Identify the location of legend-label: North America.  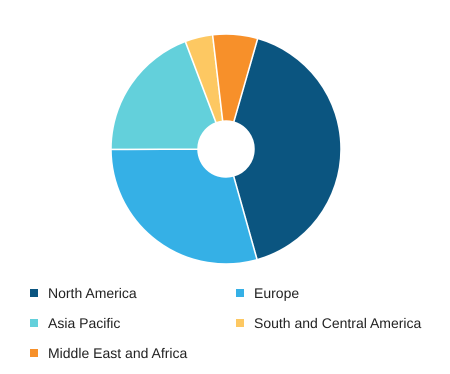
(92, 293).